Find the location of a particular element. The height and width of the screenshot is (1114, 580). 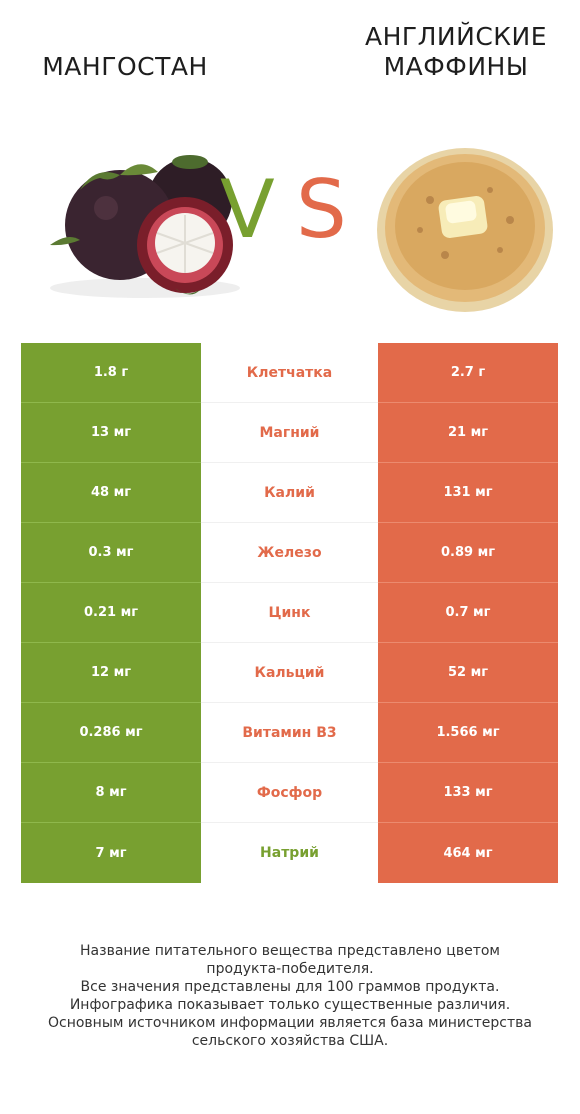

footer-line: продукта-победителя. is located at coordinates (290, 969).